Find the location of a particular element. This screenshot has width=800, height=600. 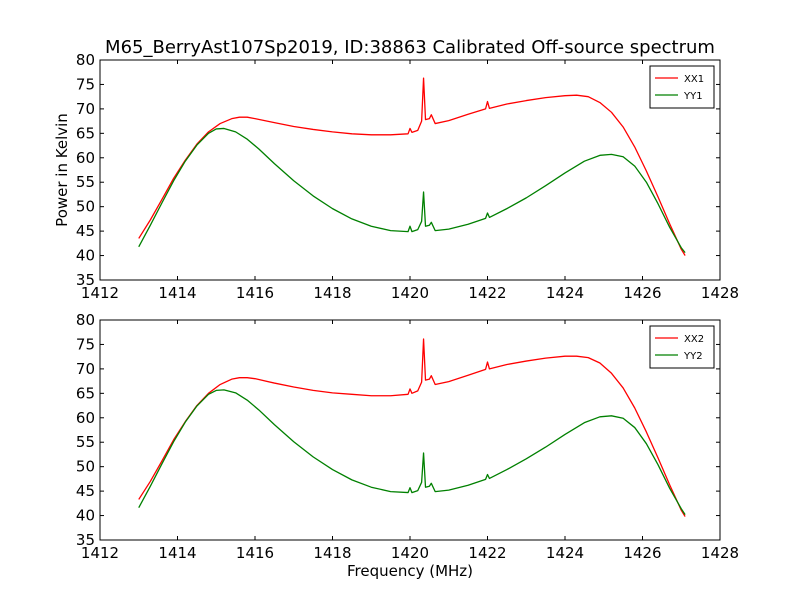

legend-label-yy2: YY2 is located at coordinates (693, 356).